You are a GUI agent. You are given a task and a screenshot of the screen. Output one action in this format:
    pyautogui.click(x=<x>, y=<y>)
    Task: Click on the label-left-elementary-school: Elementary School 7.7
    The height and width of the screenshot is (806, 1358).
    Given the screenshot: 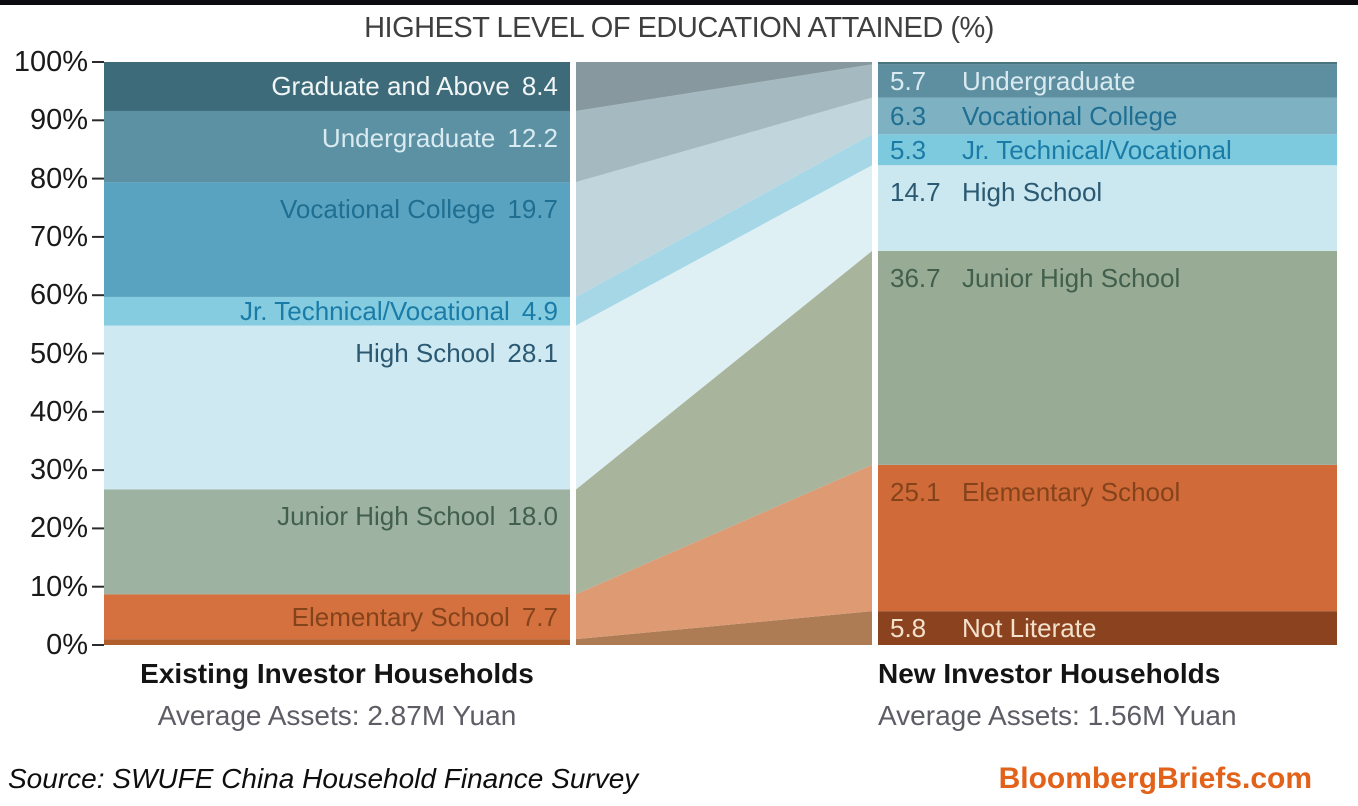 What is the action you would take?
    pyautogui.click(x=424, y=616)
    